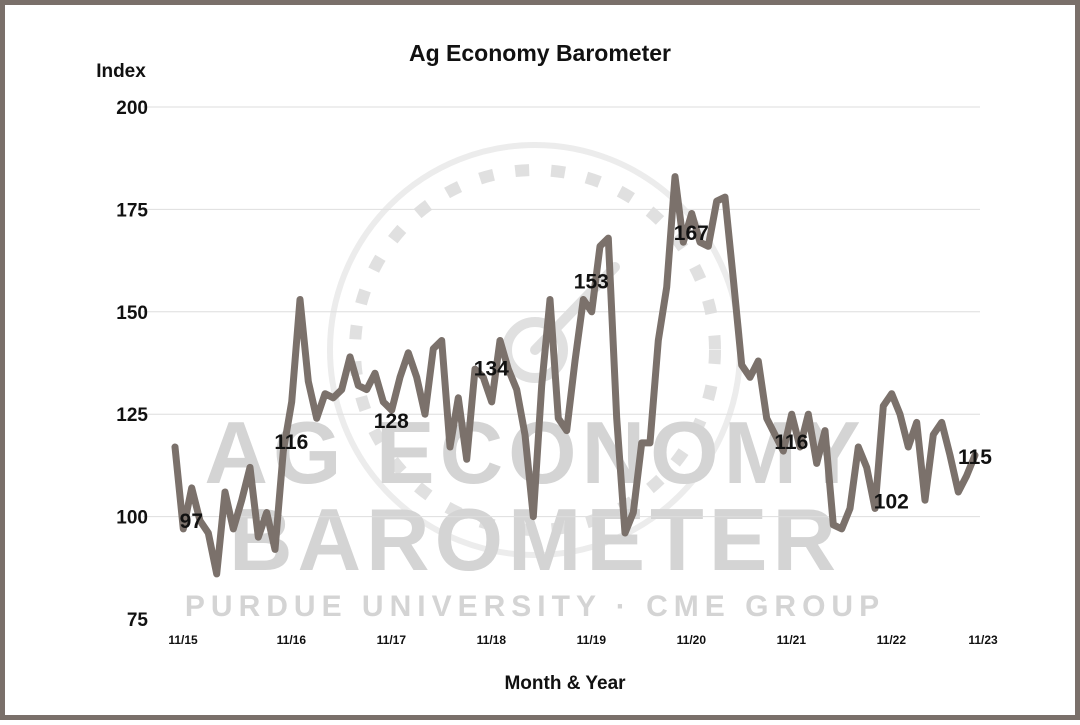 The width and height of the screenshot is (1080, 725). What do you see at coordinates (132, 364) in the screenshot?
I see `y-tick-labels: 75 100 125 150 175 200` at bounding box center [132, 364].